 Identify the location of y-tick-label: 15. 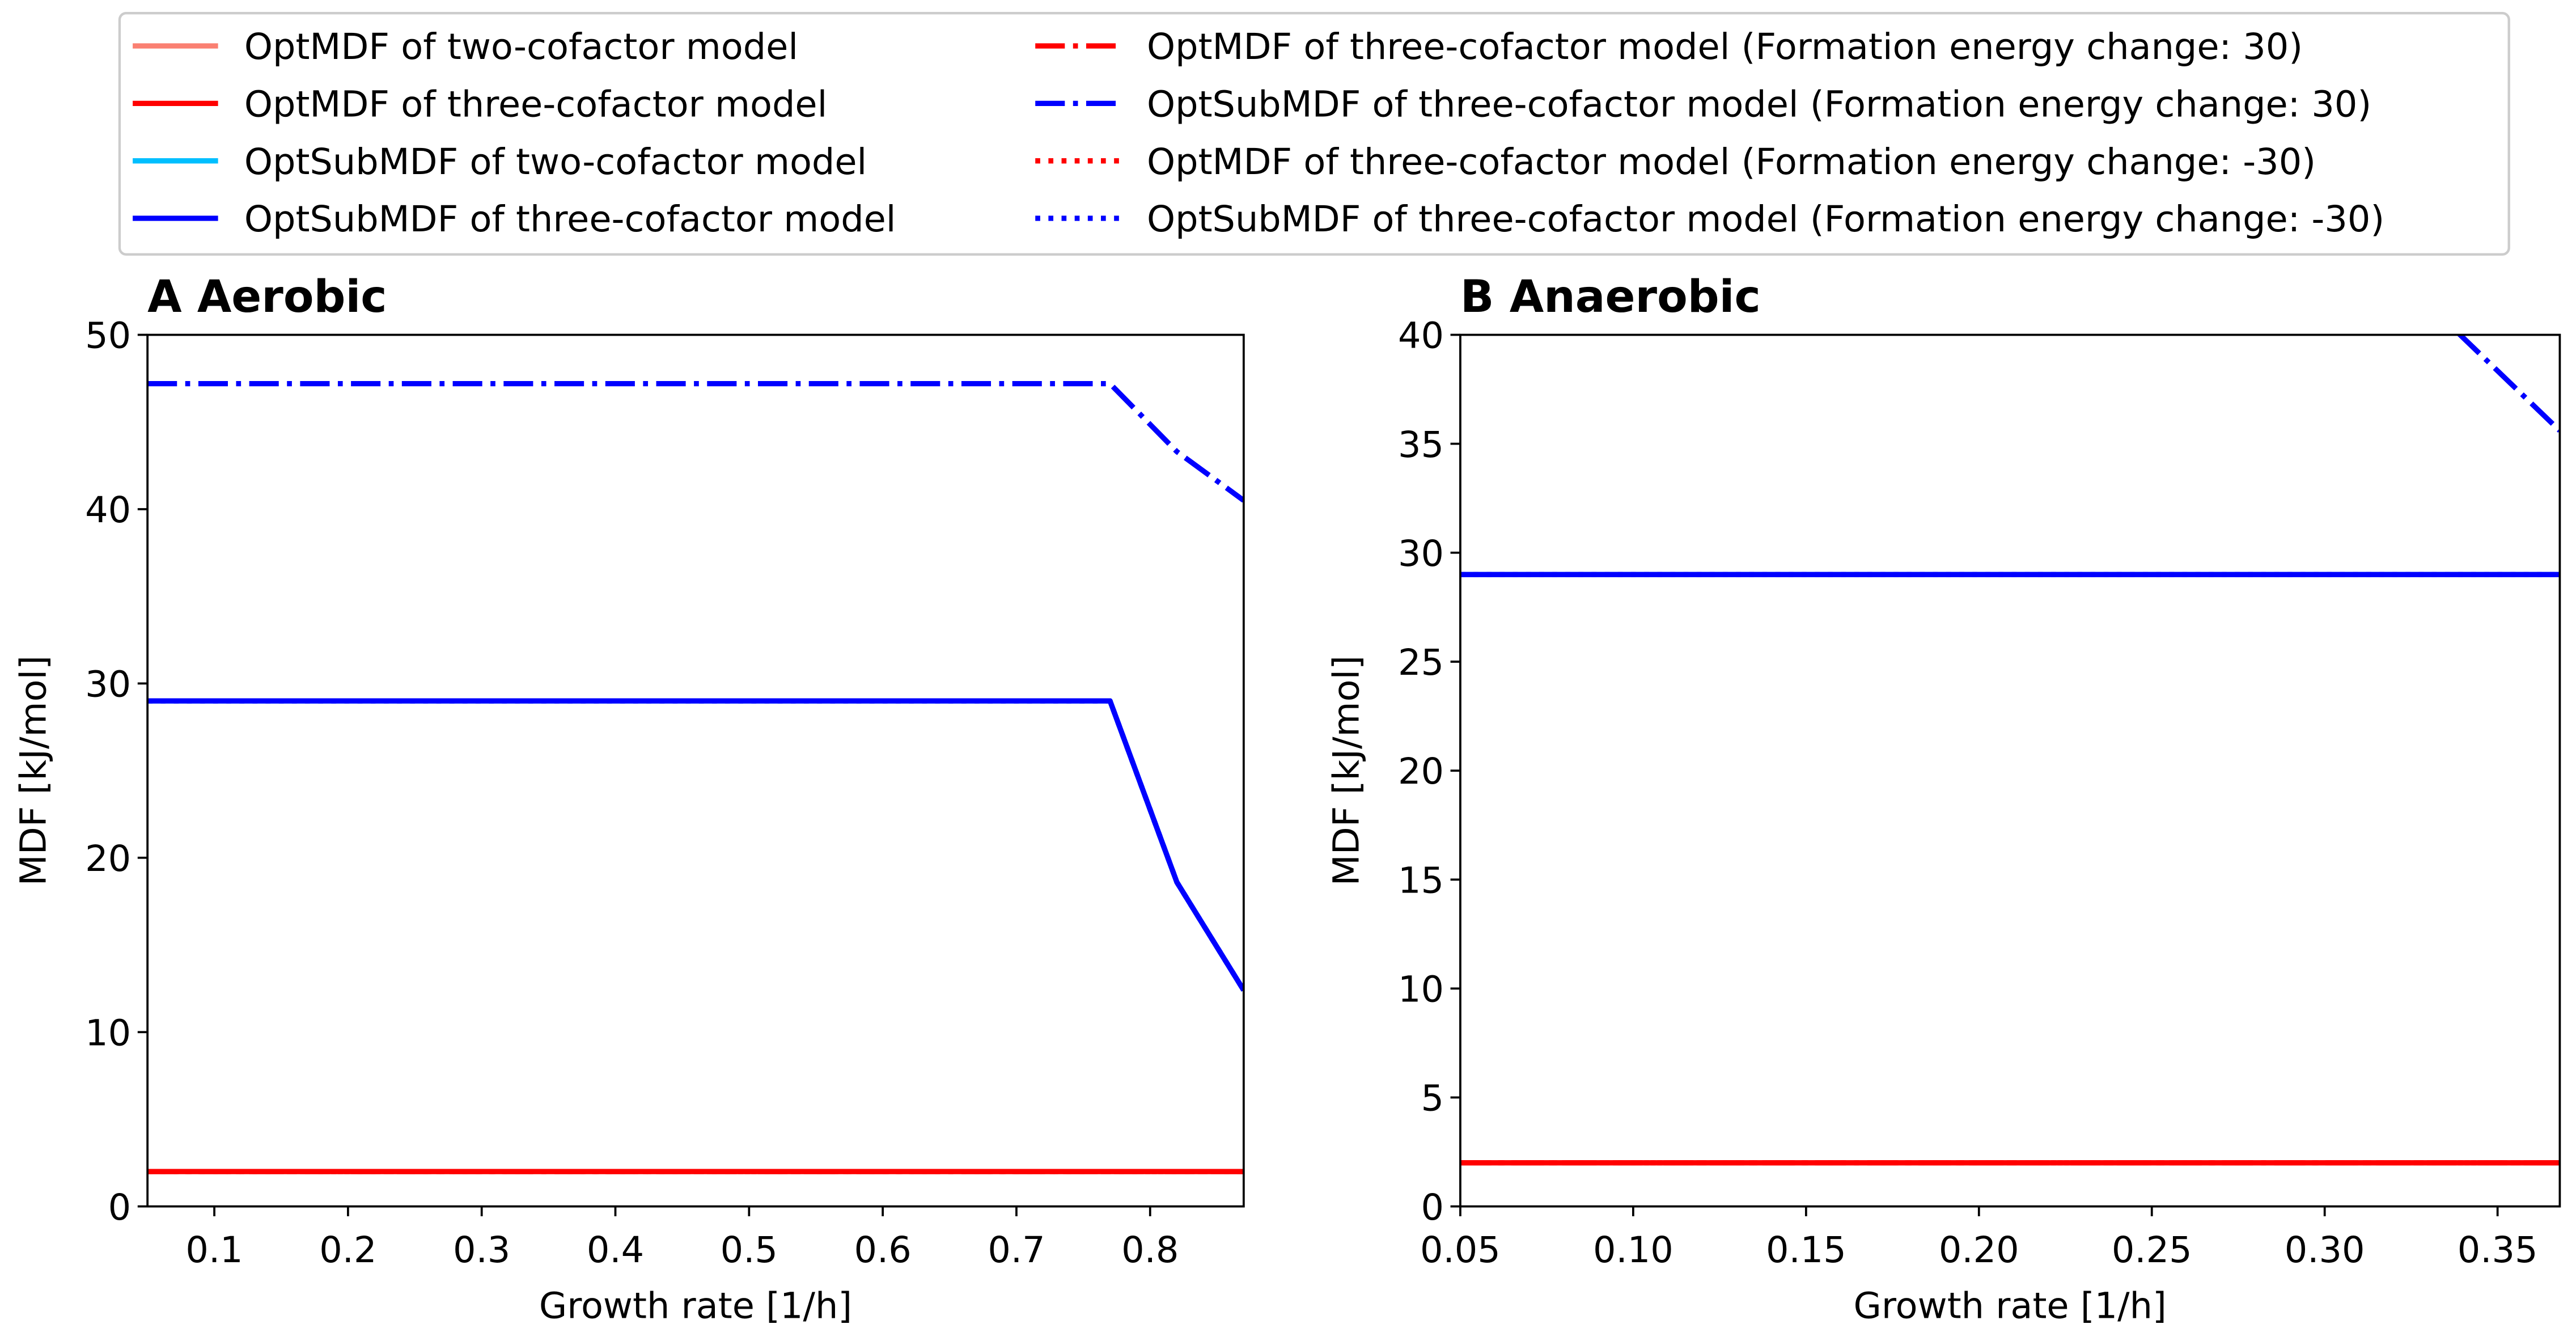
(1421, 881).